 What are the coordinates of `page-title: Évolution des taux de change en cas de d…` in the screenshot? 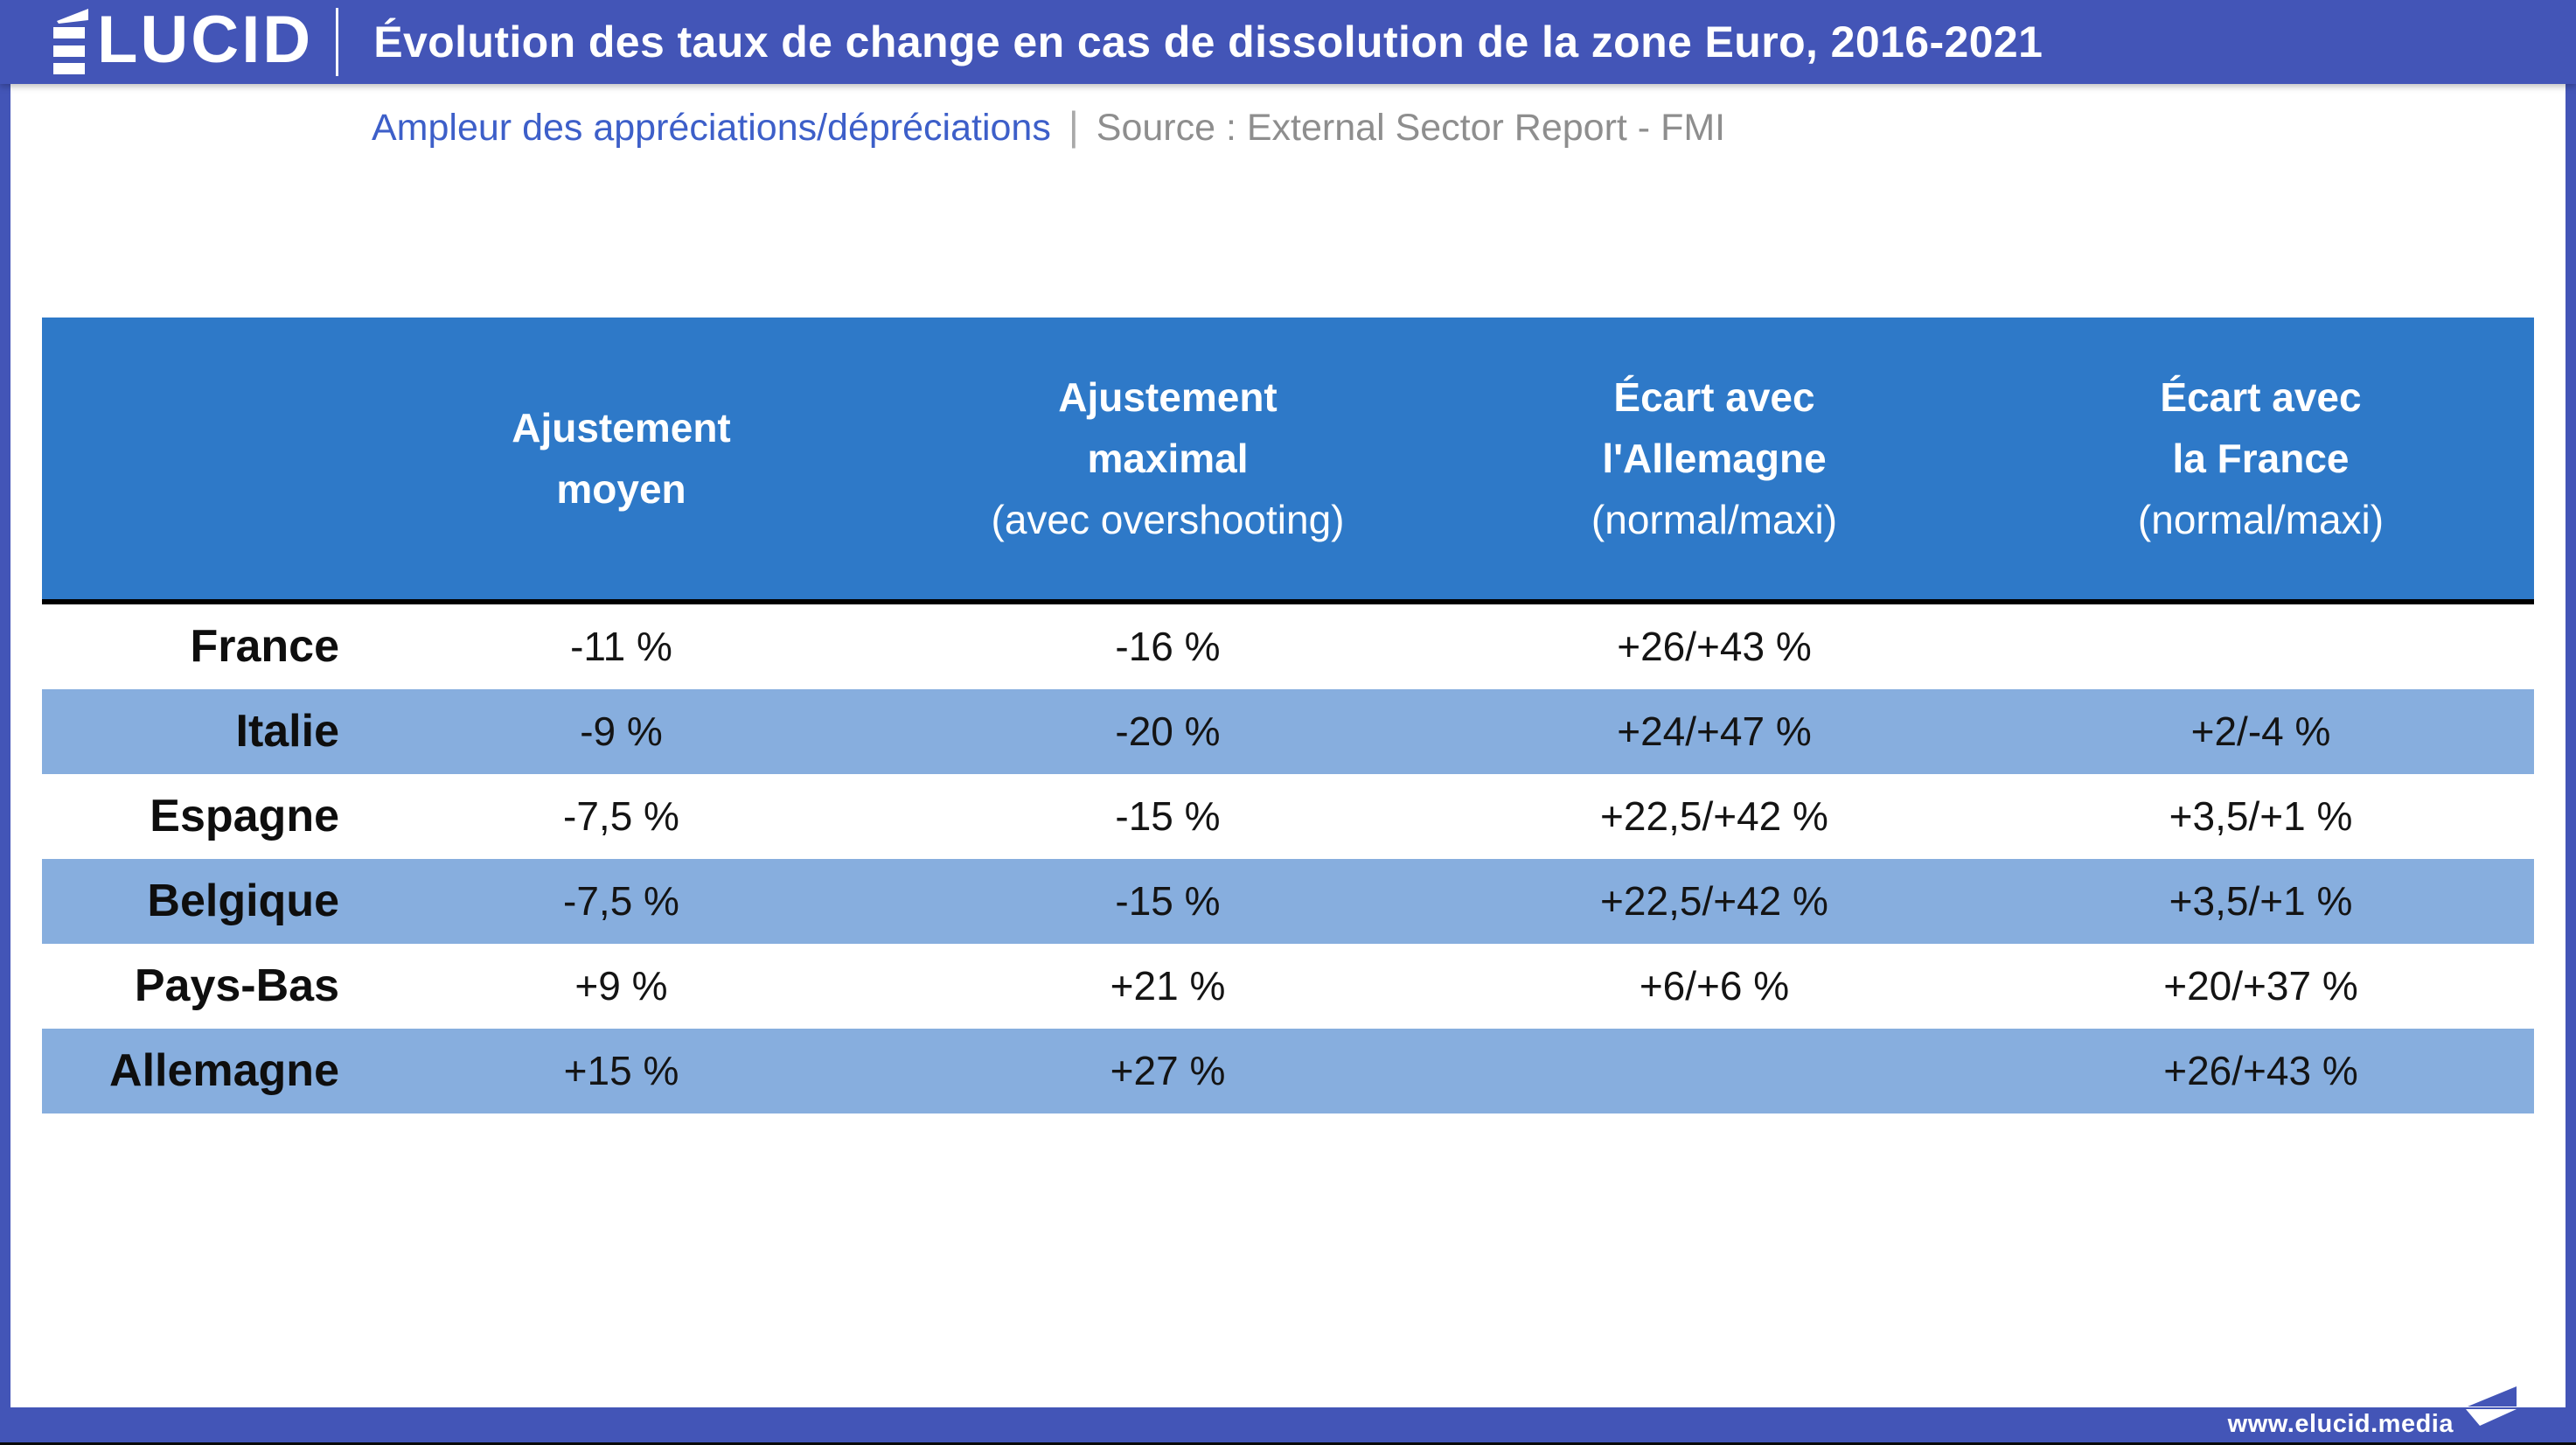 It's located at (1208, 41).